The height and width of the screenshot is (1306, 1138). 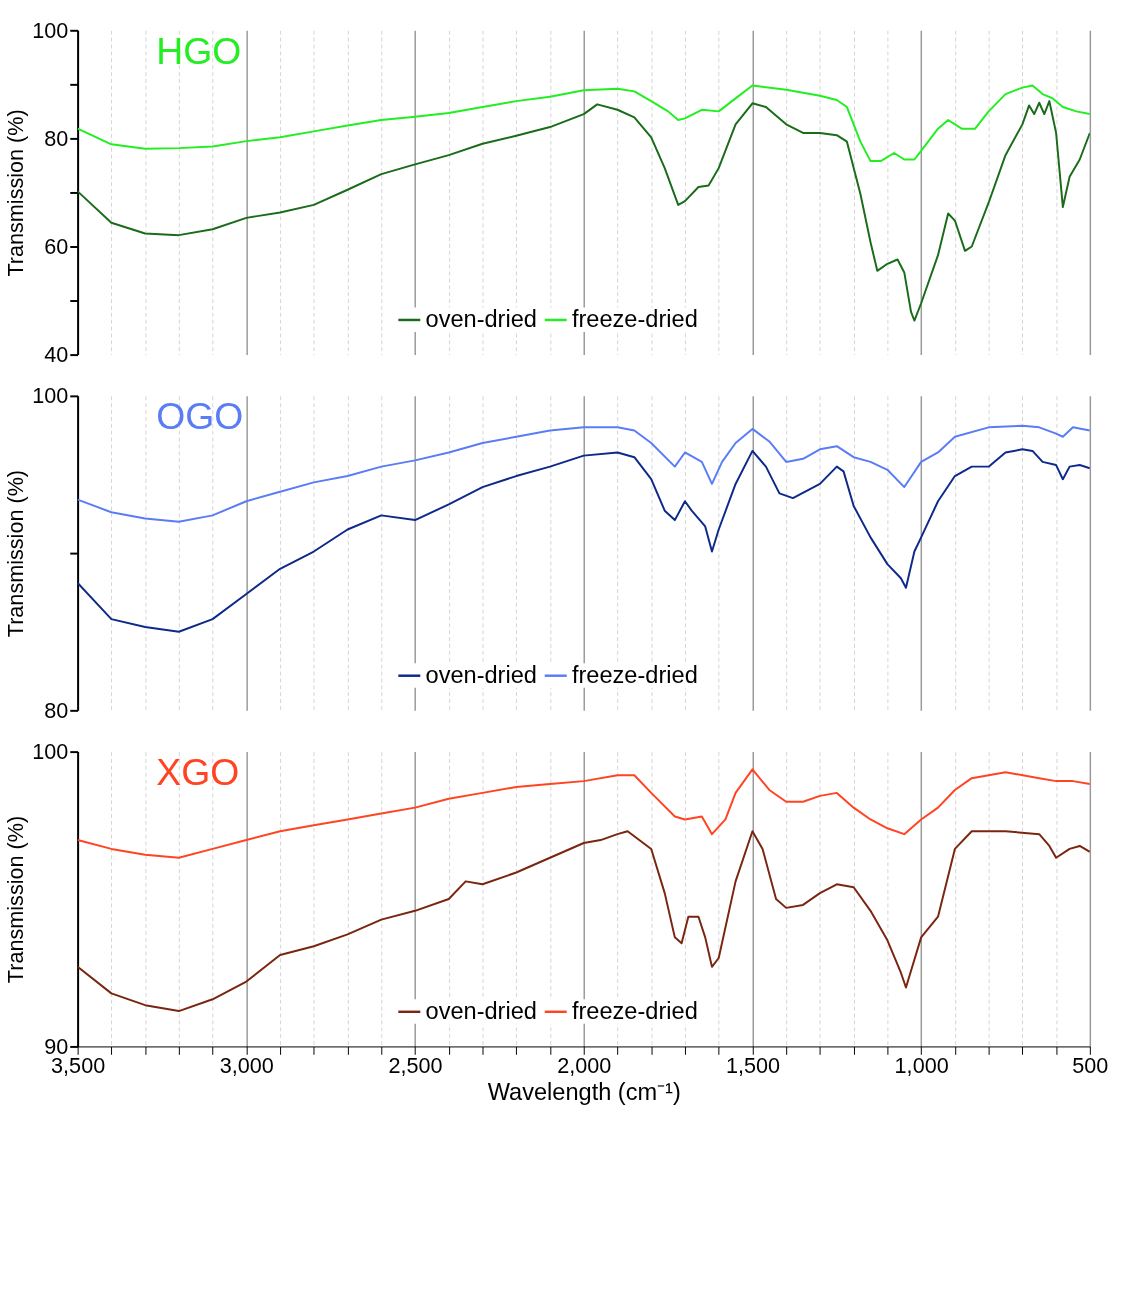 What do you see at coordinates (1090, 1066) in the screenshot?
I see `x-tick-label: 500` at bounding box center [1090, 1066].